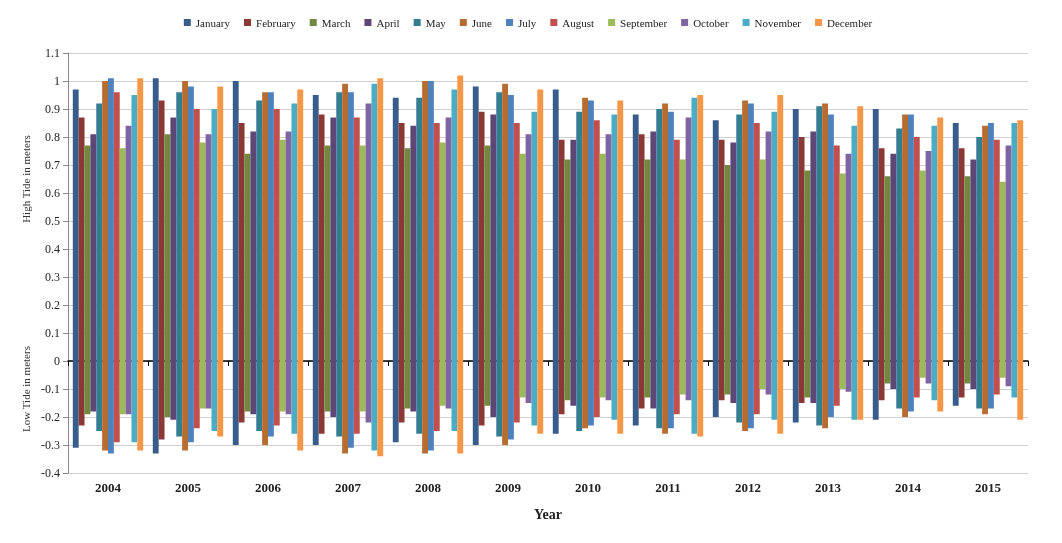 Image resolution: width=1062 pixels, height=543 pixels. I want to click on y-tick-label: -0.1, so click(50, 389).